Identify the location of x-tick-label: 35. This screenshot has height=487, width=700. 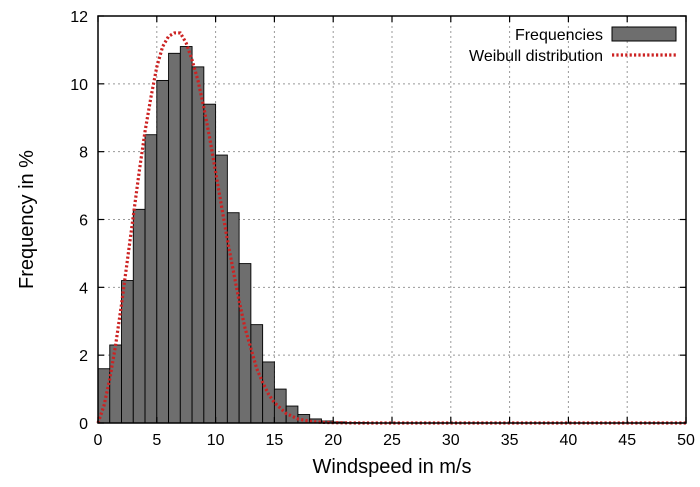
(510, 440).